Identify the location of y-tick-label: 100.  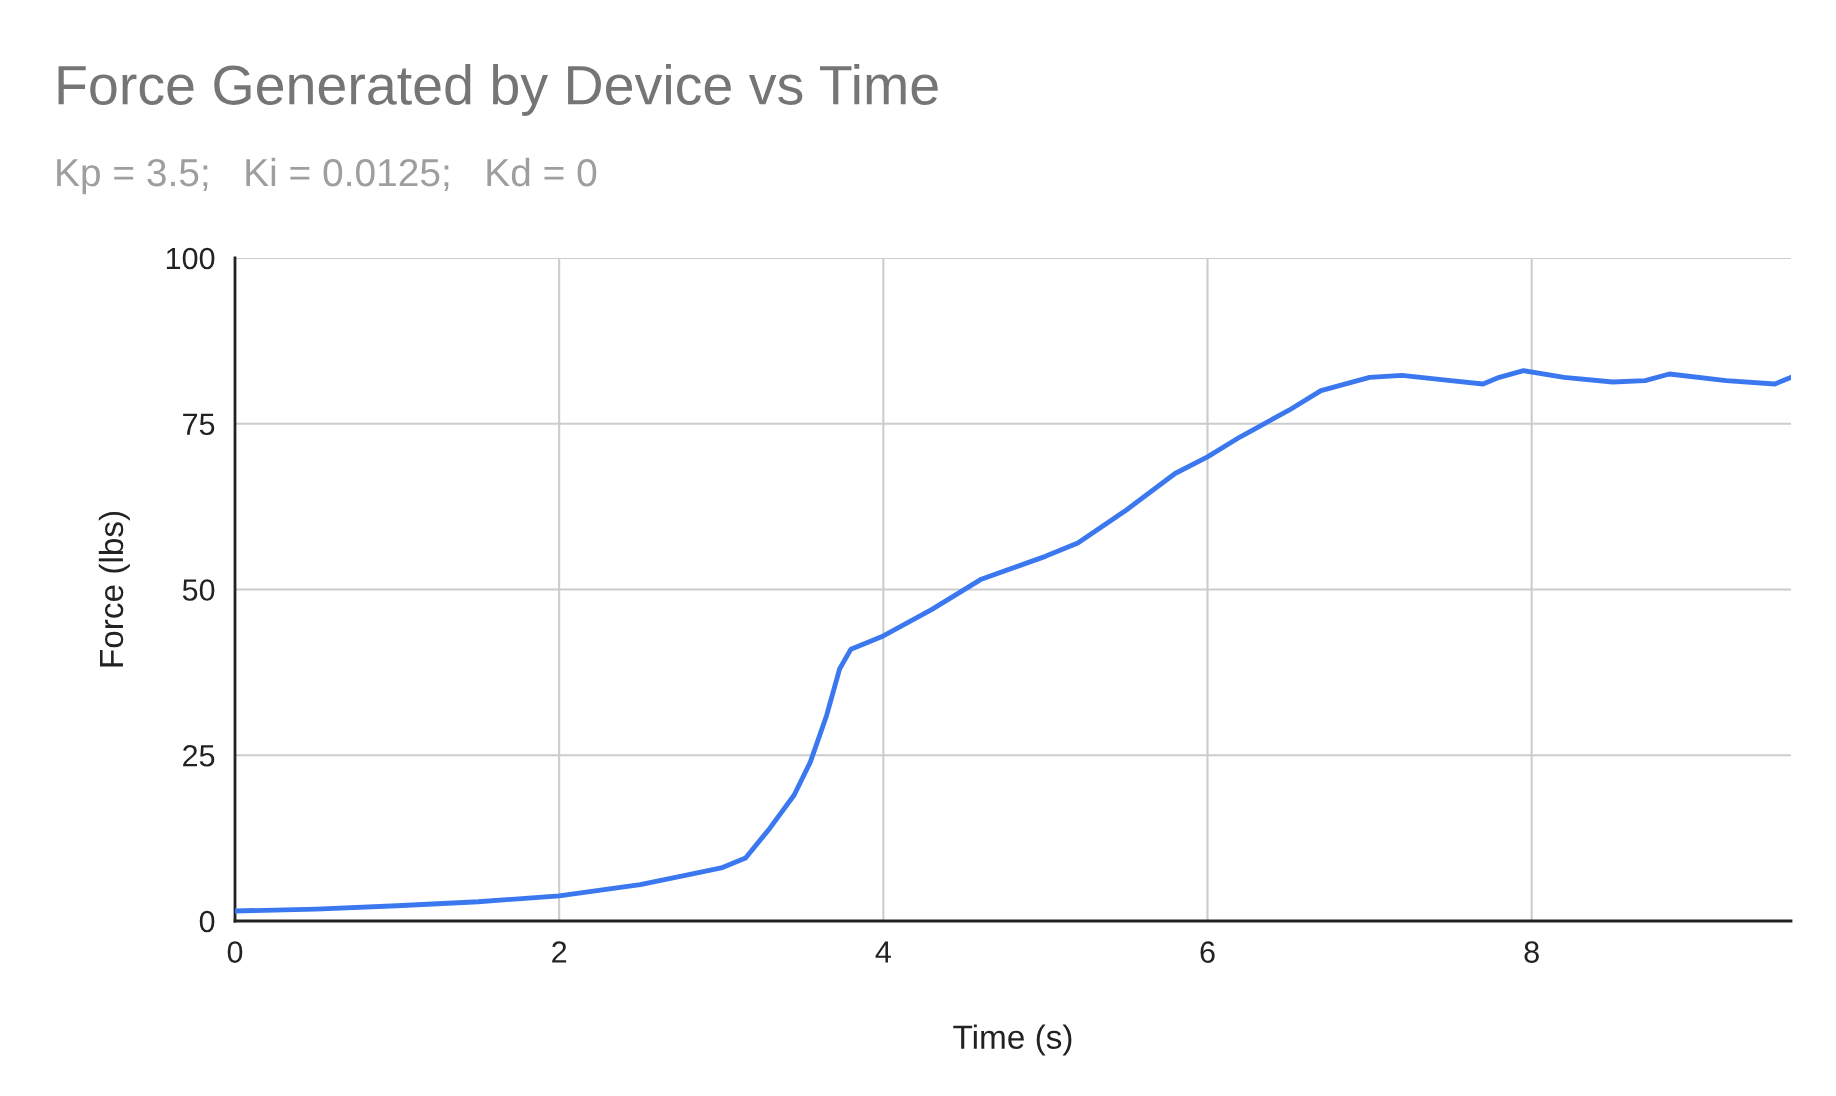
(190, 258).